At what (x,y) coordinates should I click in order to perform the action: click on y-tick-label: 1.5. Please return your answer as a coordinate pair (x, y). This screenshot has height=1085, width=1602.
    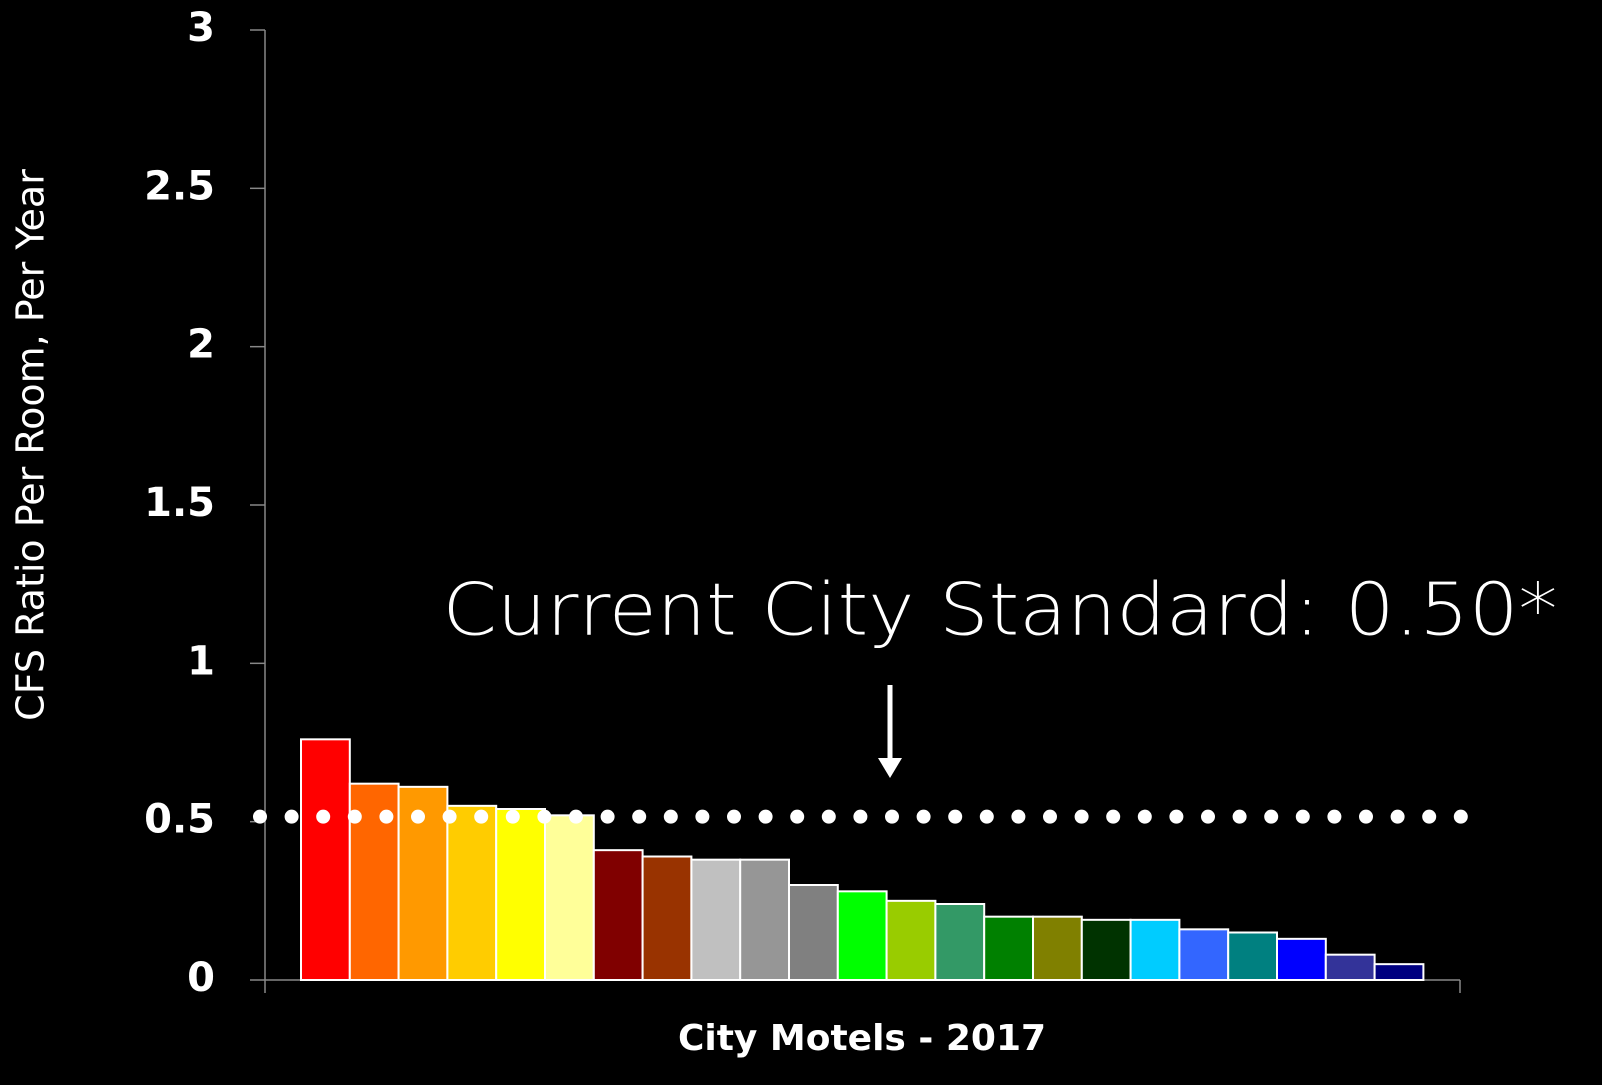
    Looking at the image, I should click on (179, 503).